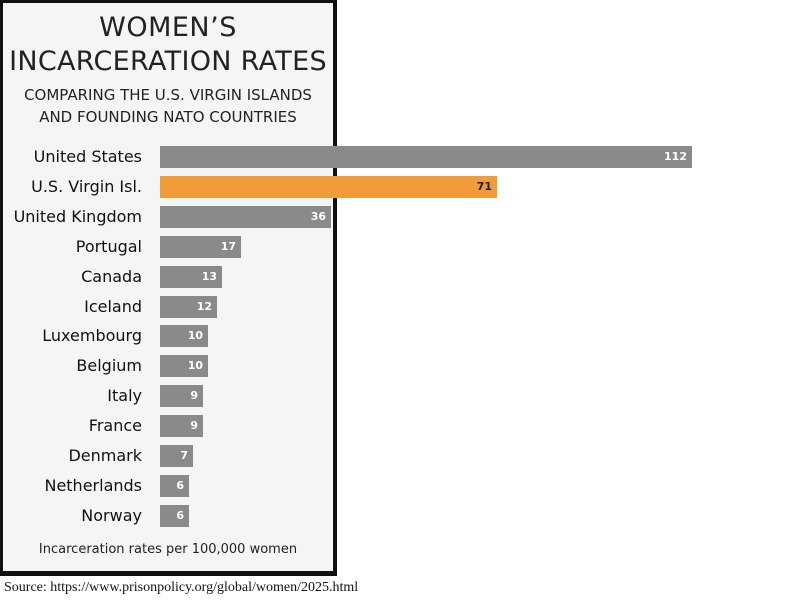 The height and width of the screenshot is (600, 800). Describe the element at coordinates (113, 306) in the screenshot. I see `category-label: Iceland` at that location.